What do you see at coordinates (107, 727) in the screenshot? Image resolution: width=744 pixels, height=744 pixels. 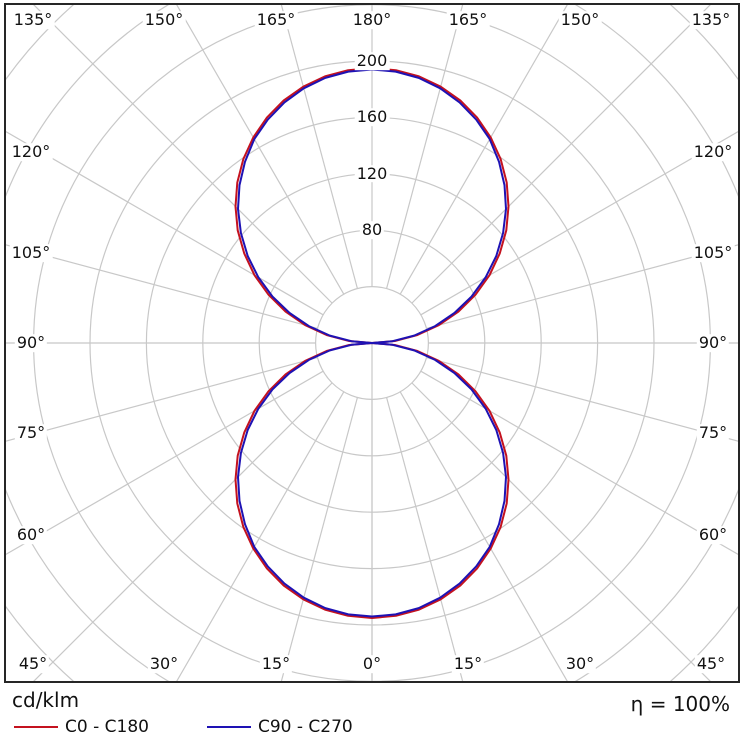 I see `legend-label-c0: C0 - C180` at bounding box center [107, 727].